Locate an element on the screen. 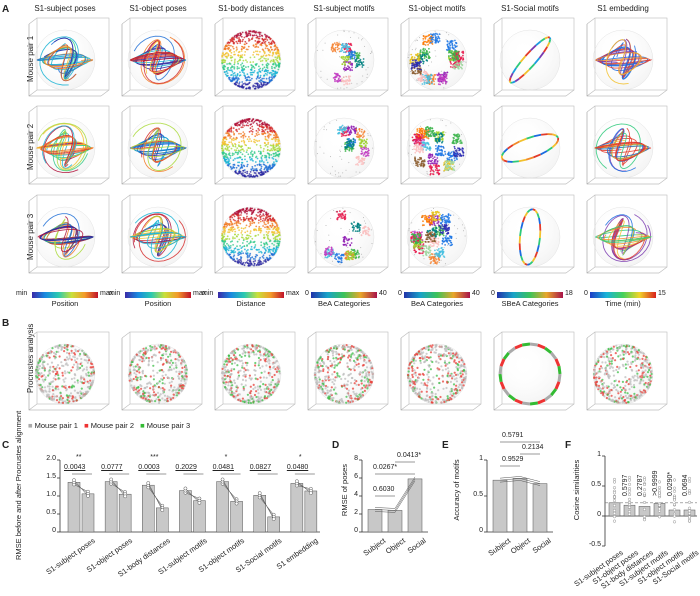 The height and width of the screenshot is (596, 700). panel-c-pvalue-4: 0.0481 is located at coordinates (223, 467).